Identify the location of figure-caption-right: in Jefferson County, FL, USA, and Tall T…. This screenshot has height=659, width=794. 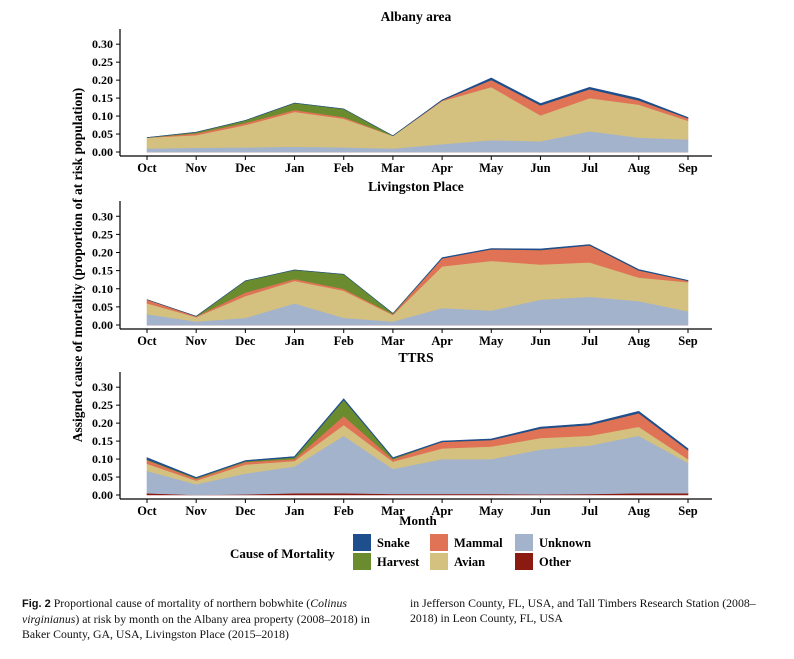
(593, 611).